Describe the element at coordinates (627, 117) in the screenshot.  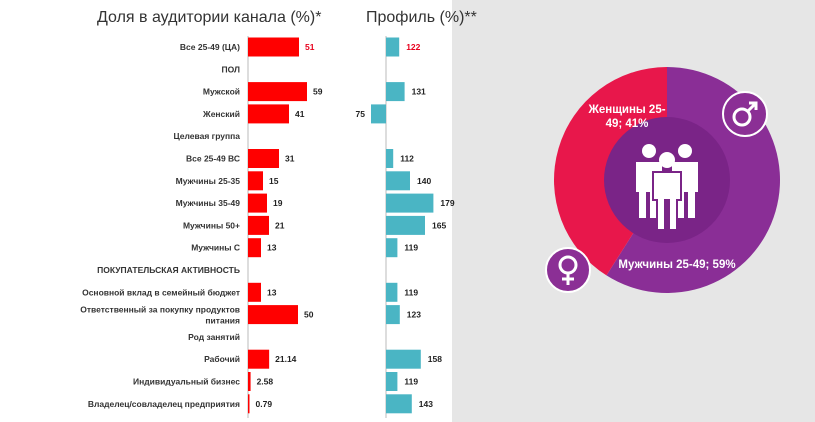
I see `pie-label-women: Женщины 25-49; 41%` at that location.